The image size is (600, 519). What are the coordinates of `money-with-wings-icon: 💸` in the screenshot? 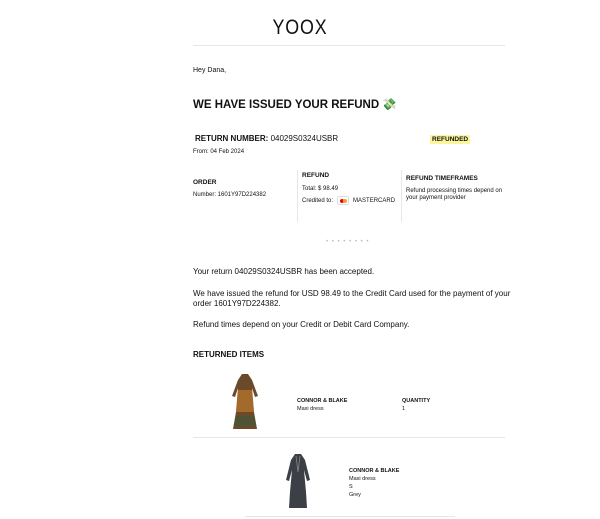 It's located at (389, 105).